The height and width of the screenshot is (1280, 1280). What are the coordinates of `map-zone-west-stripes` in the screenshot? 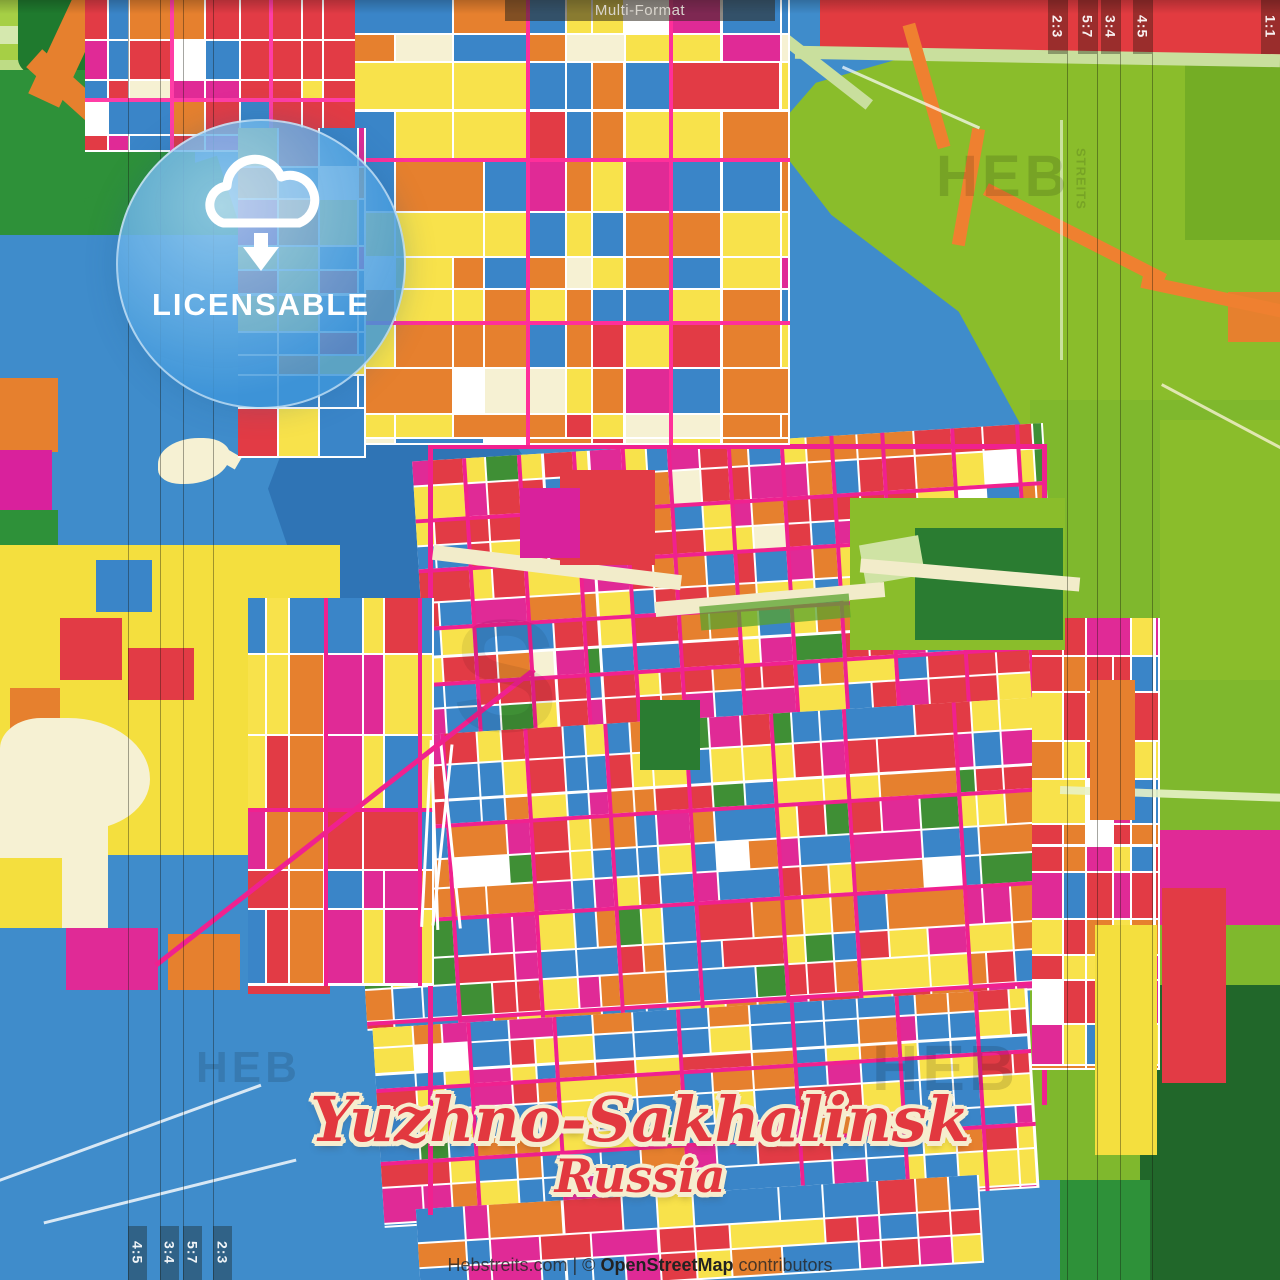 It's located at (341, 792).